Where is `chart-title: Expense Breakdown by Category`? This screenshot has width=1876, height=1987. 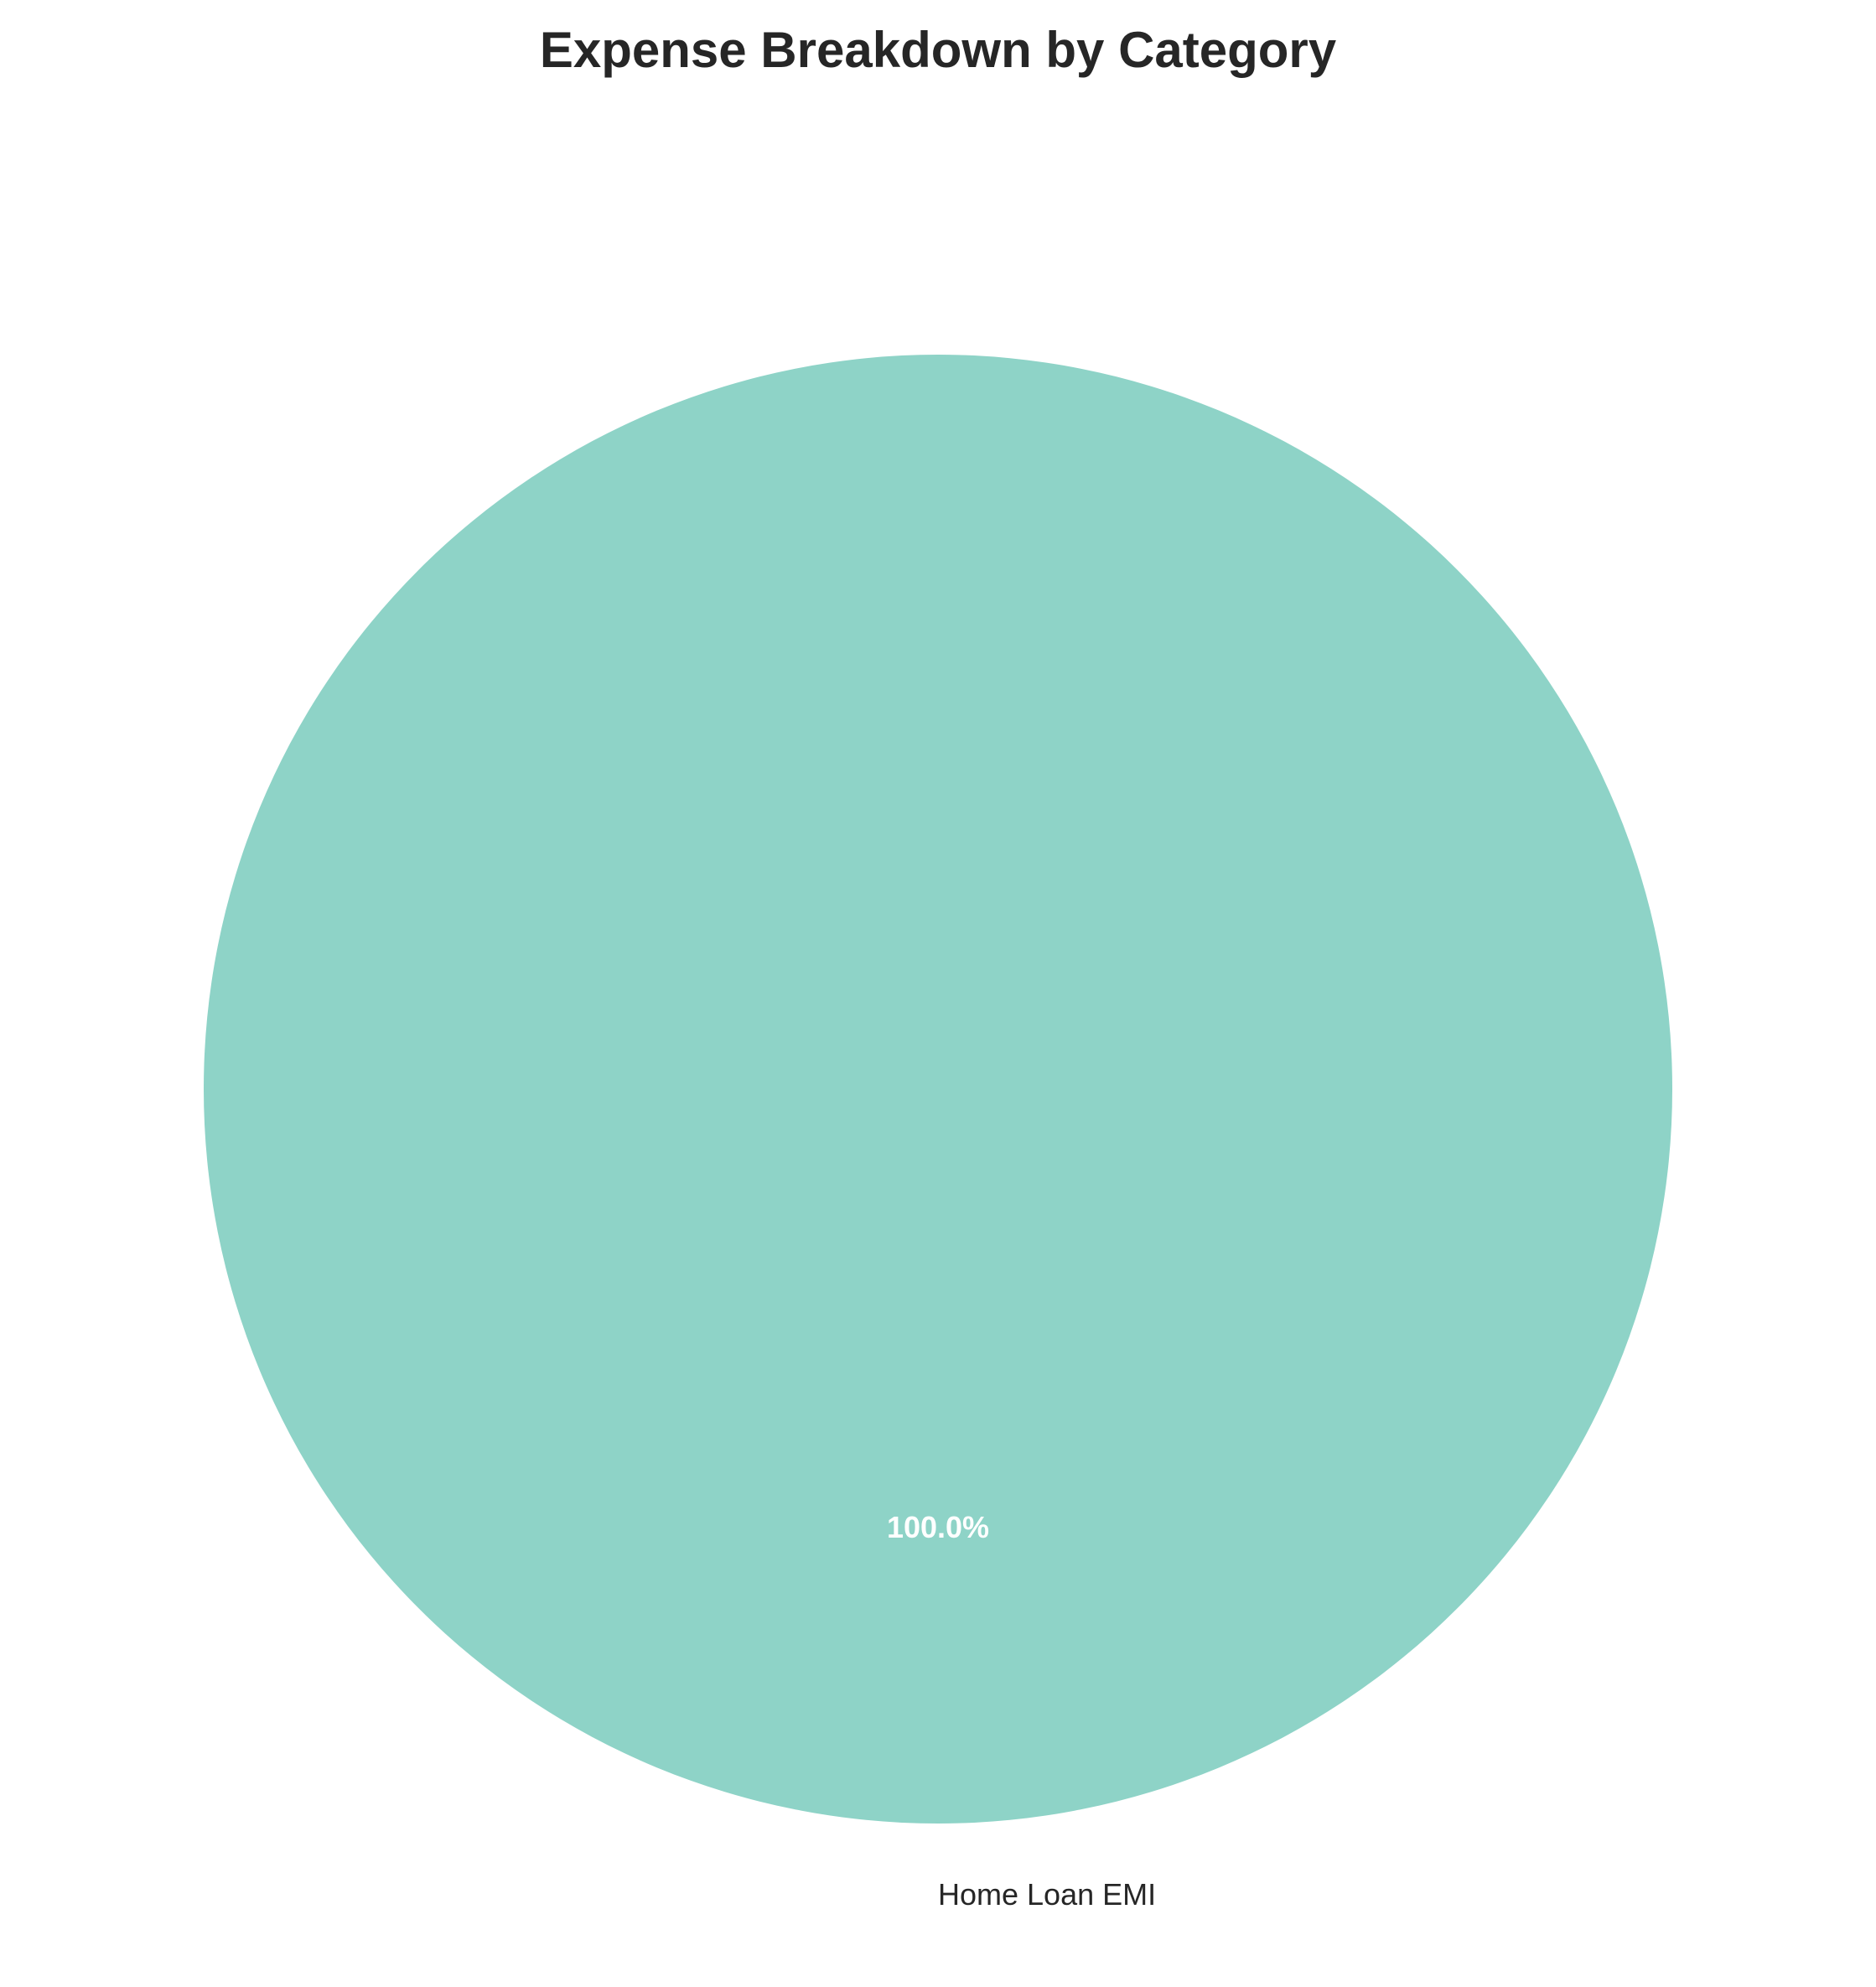
chart-title: Expense Breakdown by Category is located at coordinates (939, 50).